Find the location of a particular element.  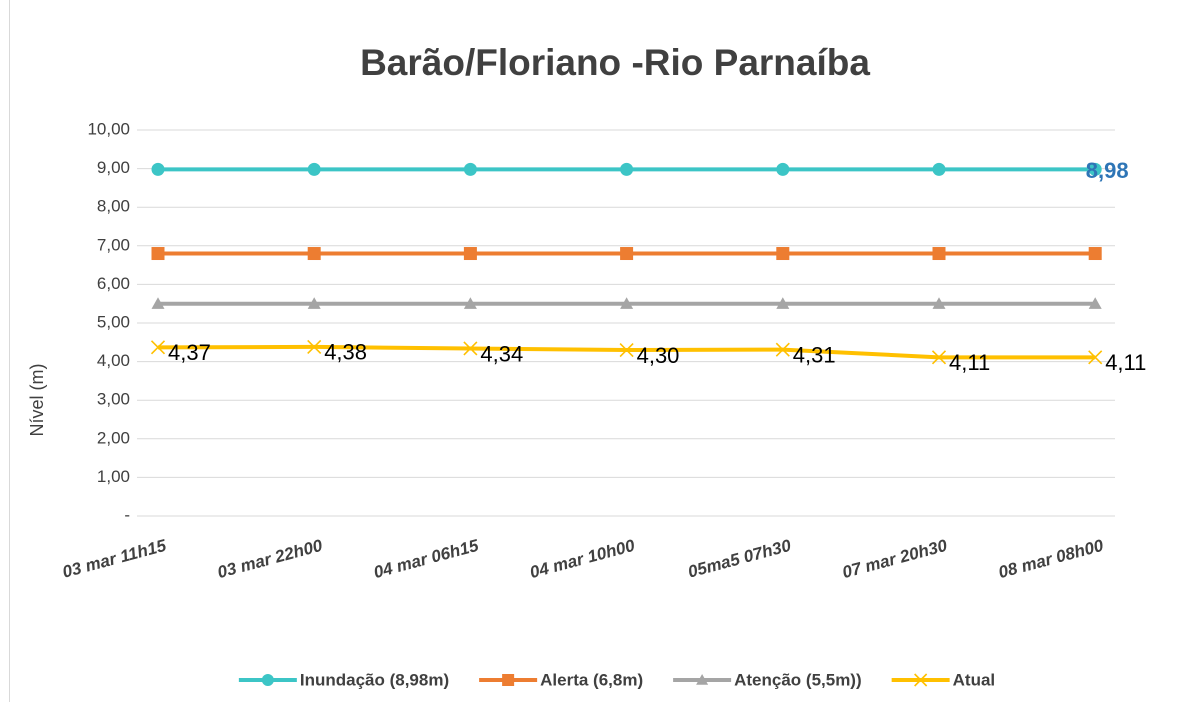

y-tick-label: 3,00 is located at coordinates (113, 399).